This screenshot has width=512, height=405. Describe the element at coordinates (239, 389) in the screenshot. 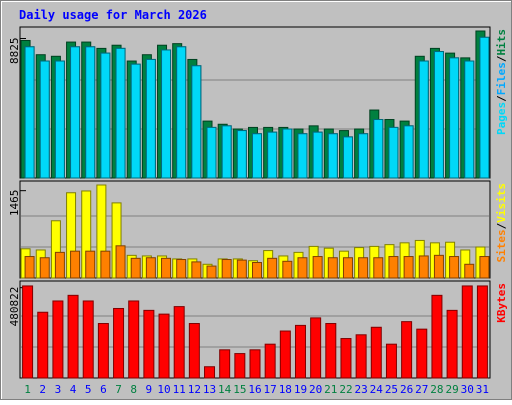

I see `day-label-15: 15` at that location.